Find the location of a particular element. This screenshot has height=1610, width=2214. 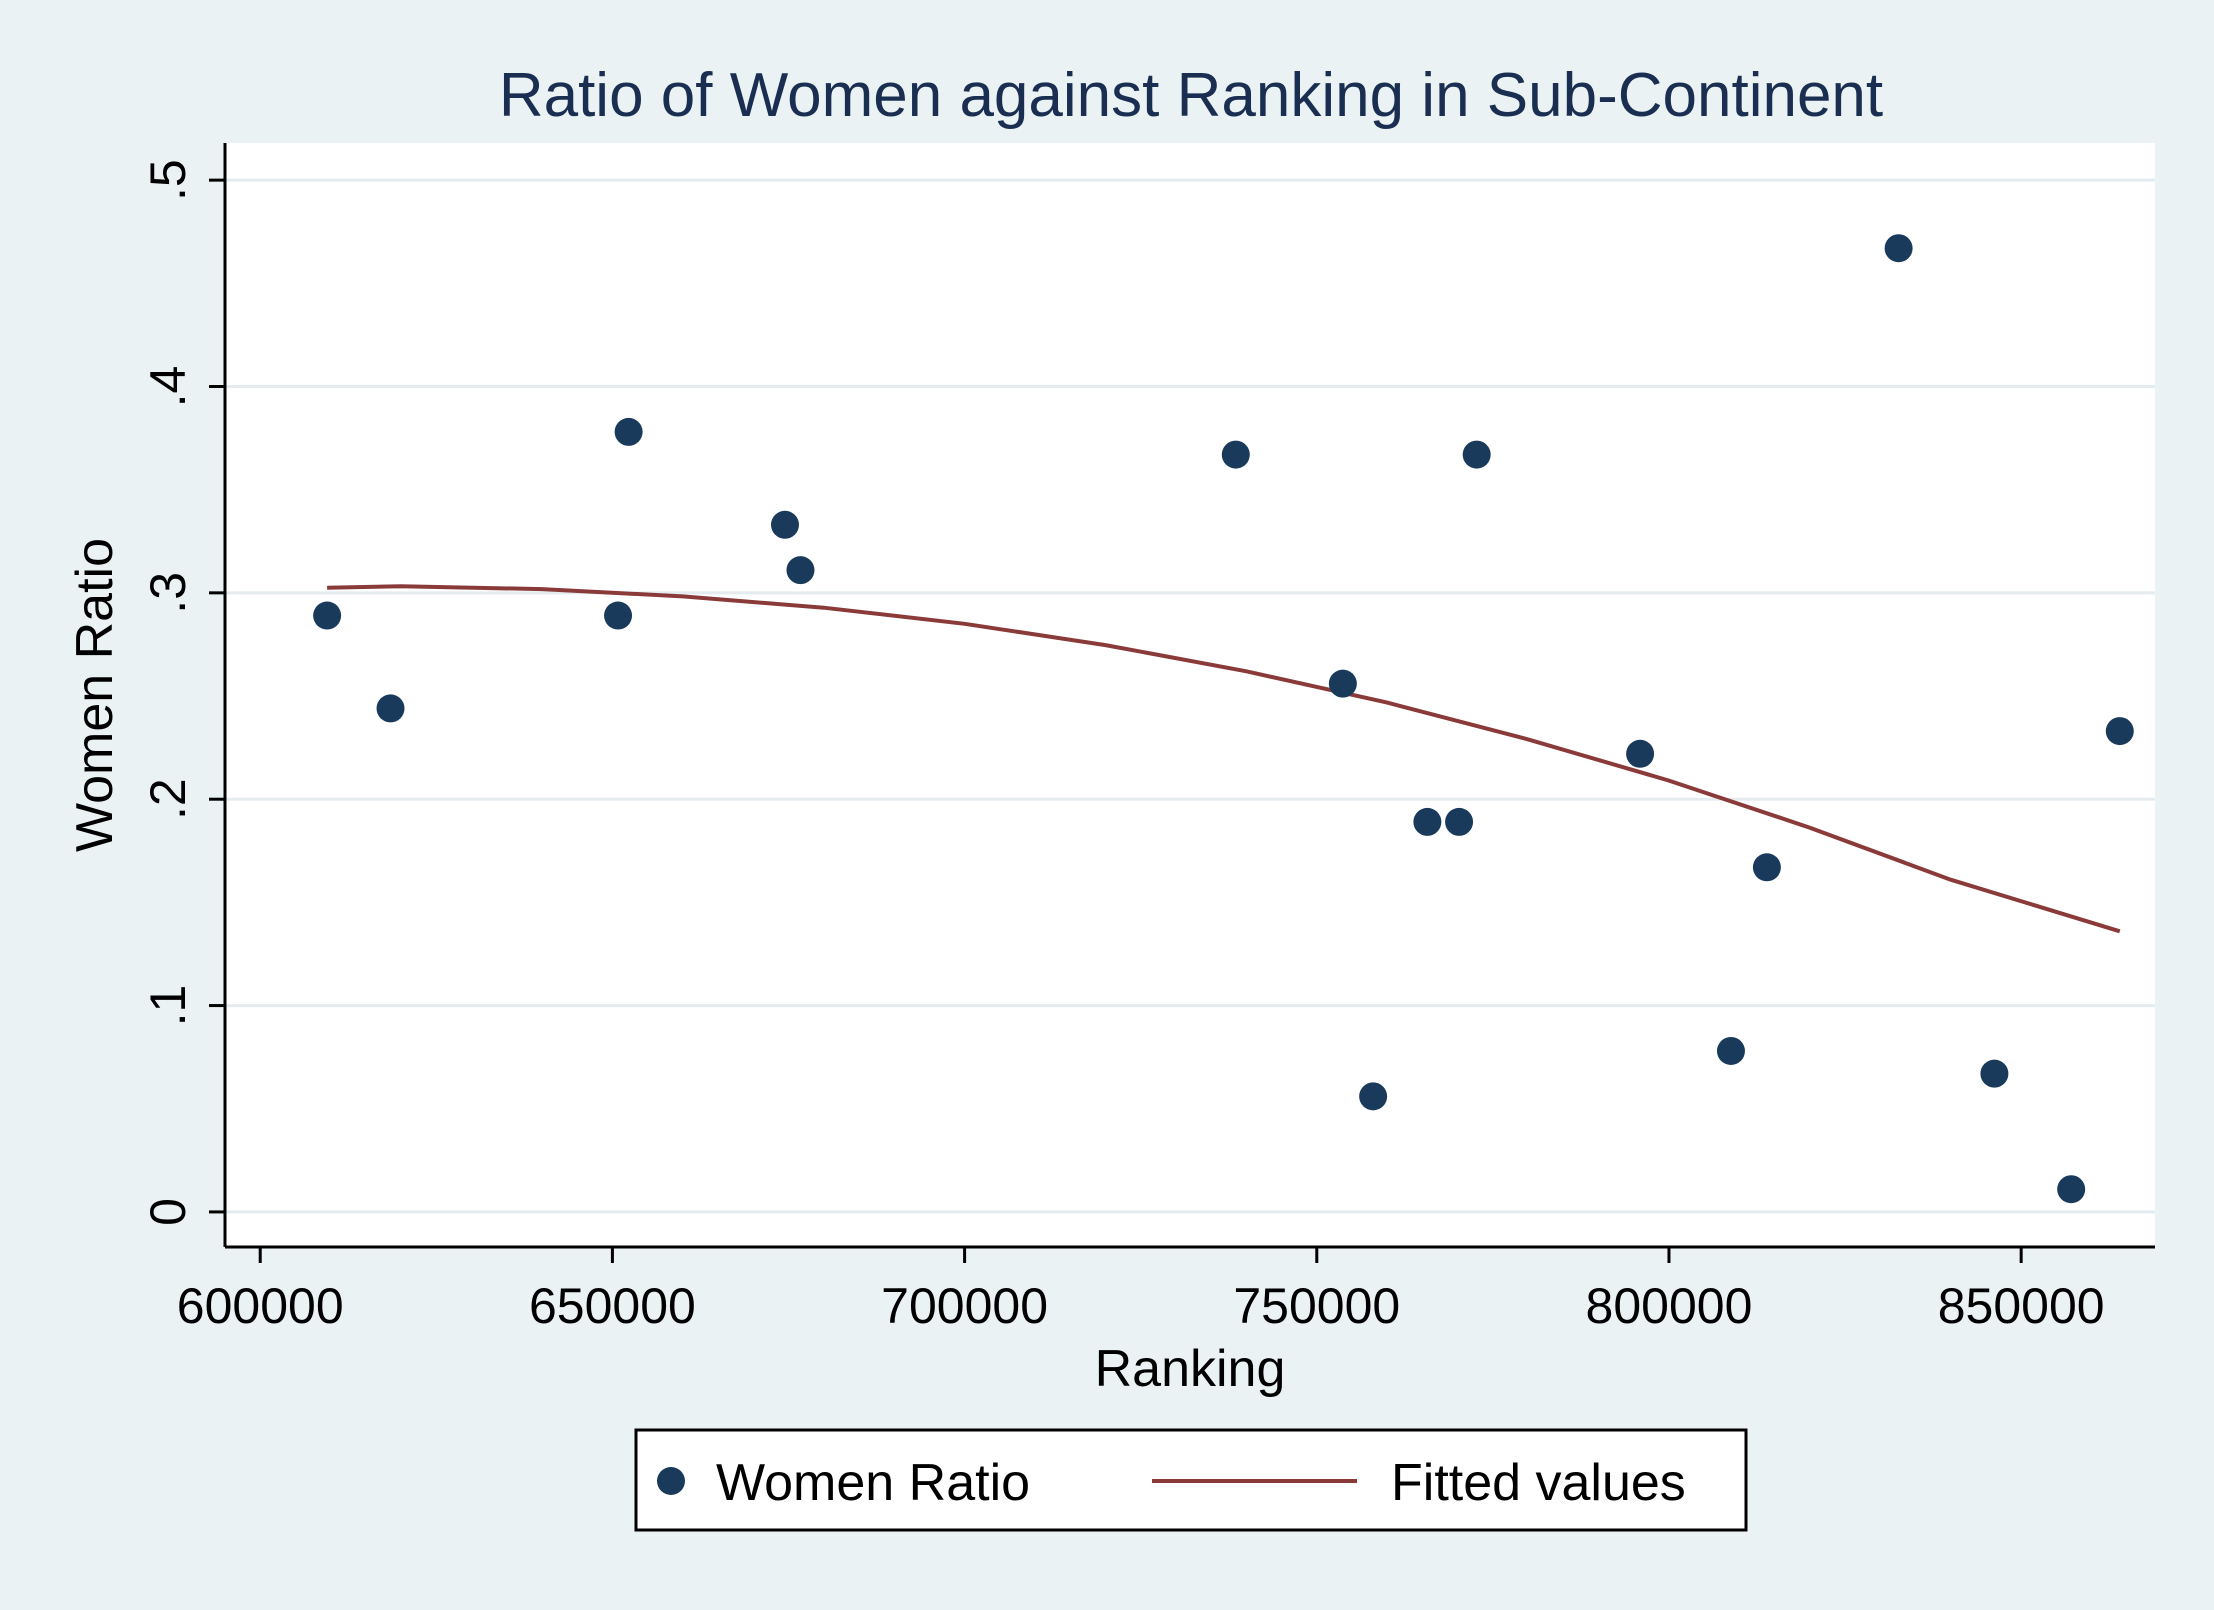

y-tick-label: .3 is located at coordinates (168, 593).